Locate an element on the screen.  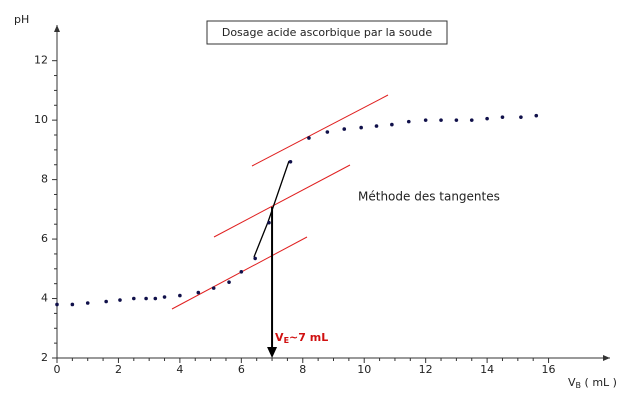
x-tick-label: 16 is located at coordinates (549, 369).